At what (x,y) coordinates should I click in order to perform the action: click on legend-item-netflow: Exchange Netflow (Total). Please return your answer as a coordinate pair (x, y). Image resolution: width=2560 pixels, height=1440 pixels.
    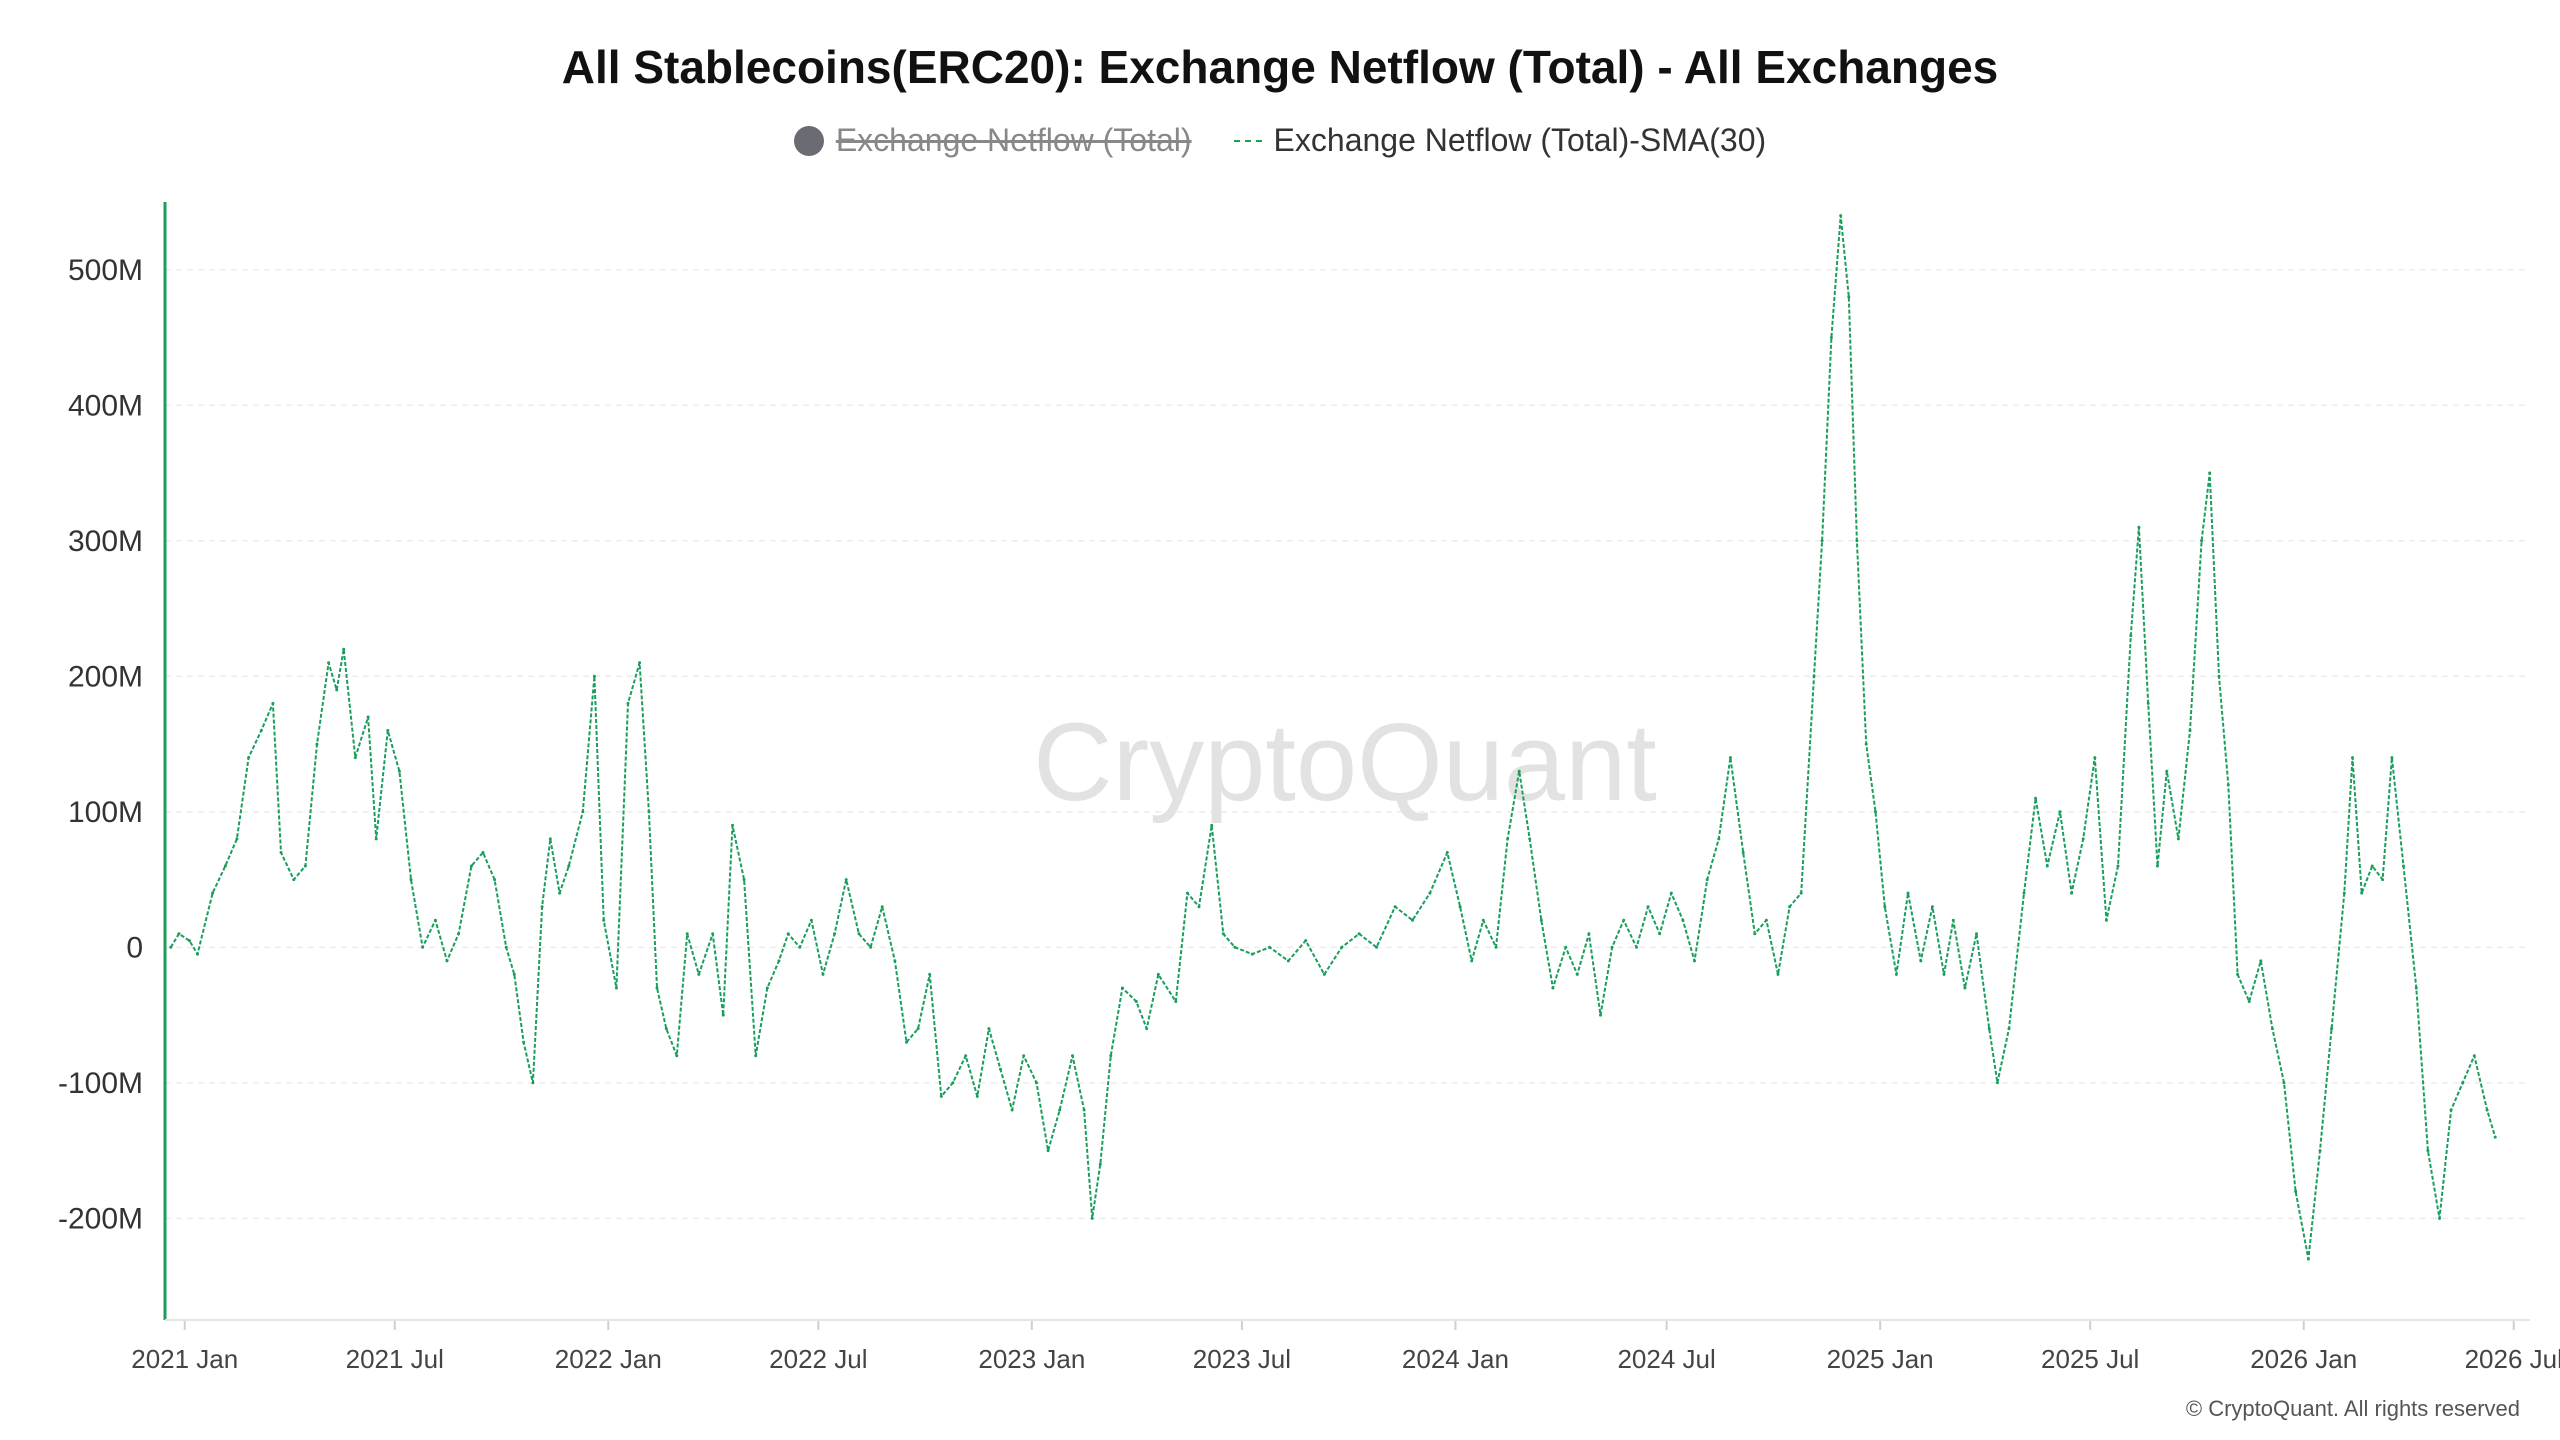
    Looking at the image, I should click on (992, 140).